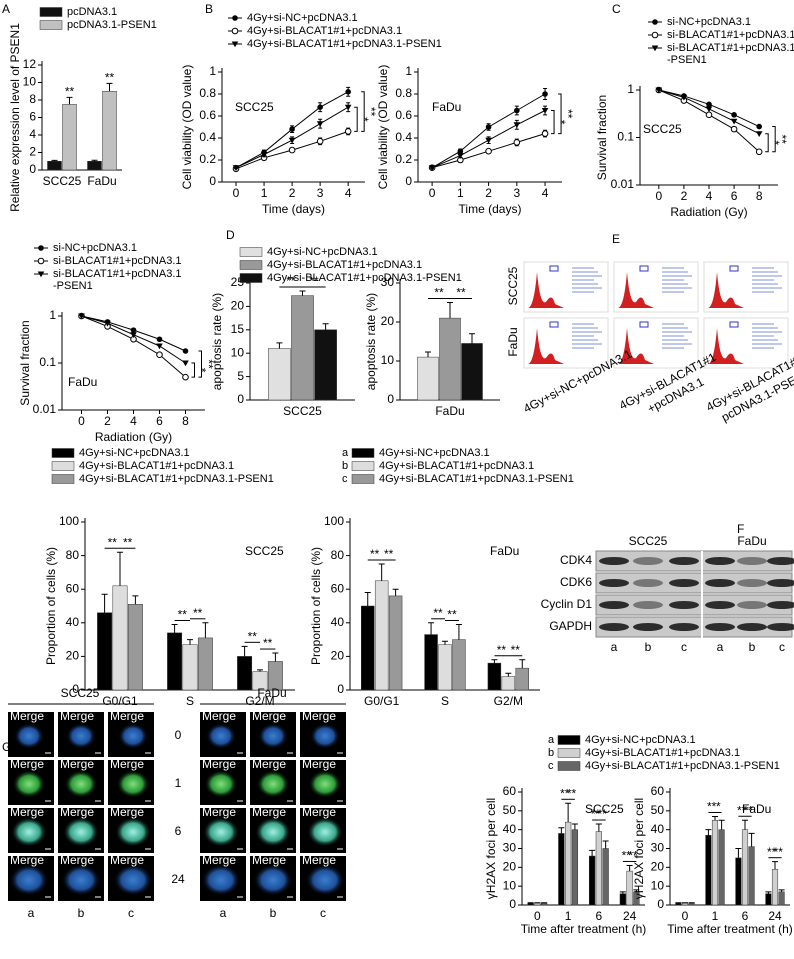 The width and height of the screenshot is (794, 959). What do you see at coordinates (684, 647) in the screenshot?
I see `blot-lane: c` at bounding box center [684, 647].